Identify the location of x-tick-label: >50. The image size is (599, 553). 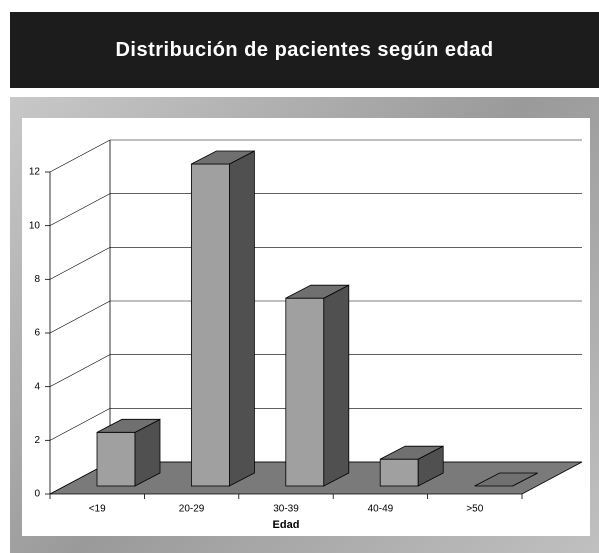
(474, 509).